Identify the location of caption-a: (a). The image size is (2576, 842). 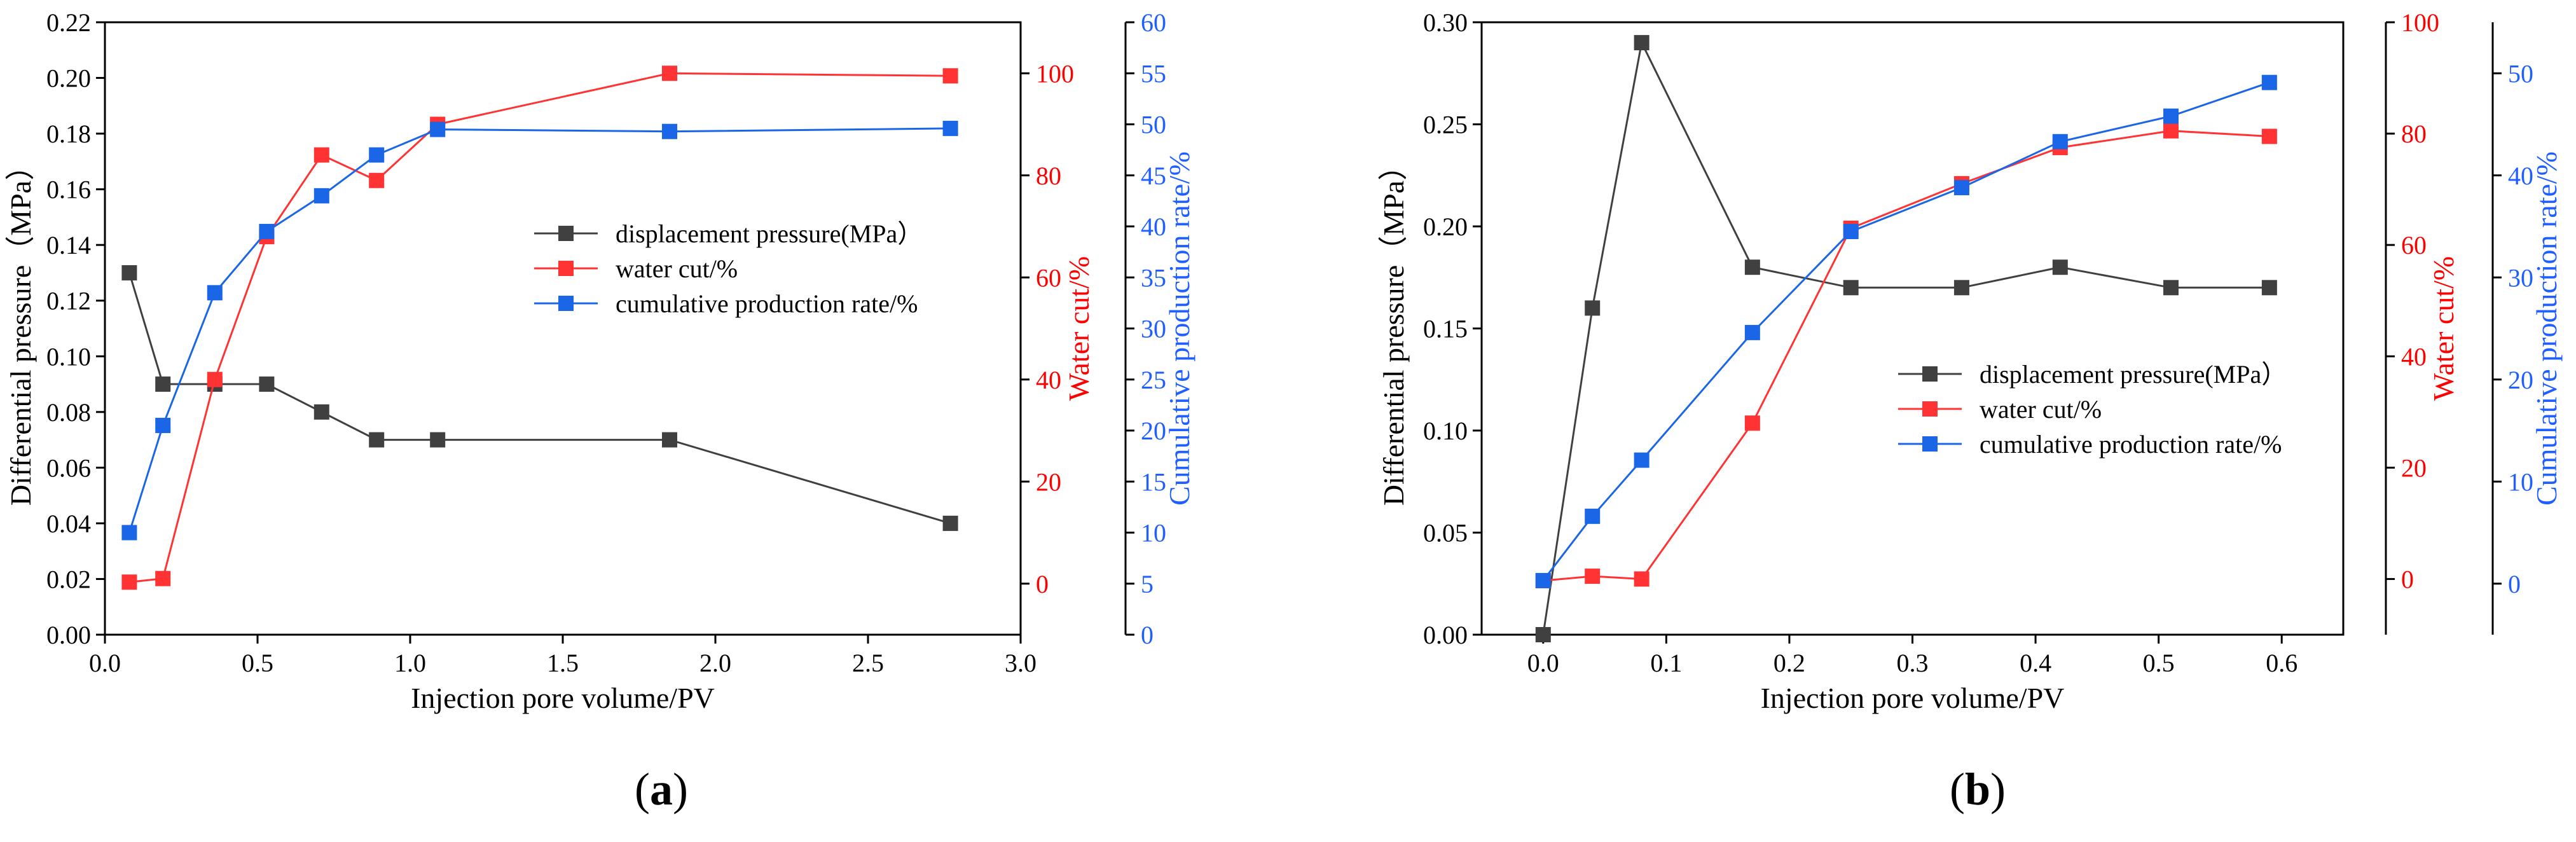
(662, 789).